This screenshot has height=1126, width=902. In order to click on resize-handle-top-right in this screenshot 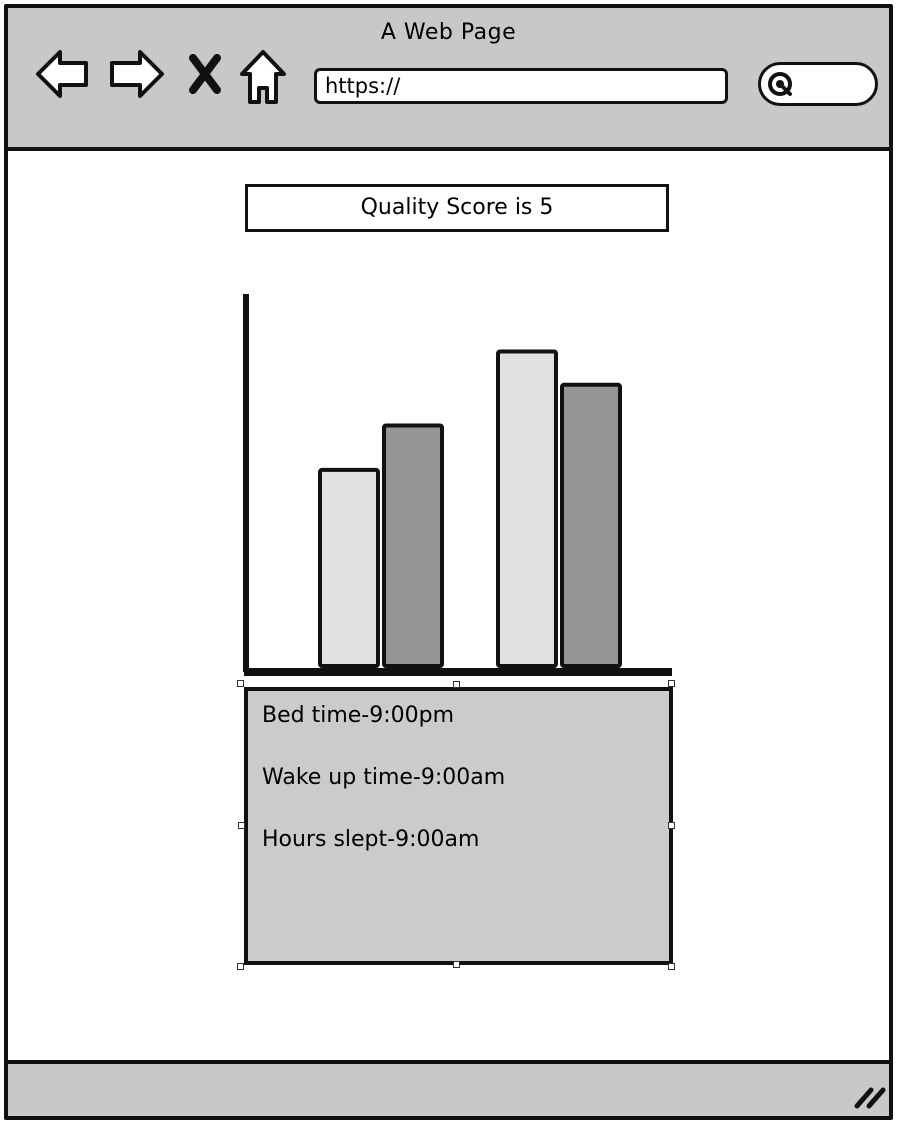, I will do `click(671, 683)`.